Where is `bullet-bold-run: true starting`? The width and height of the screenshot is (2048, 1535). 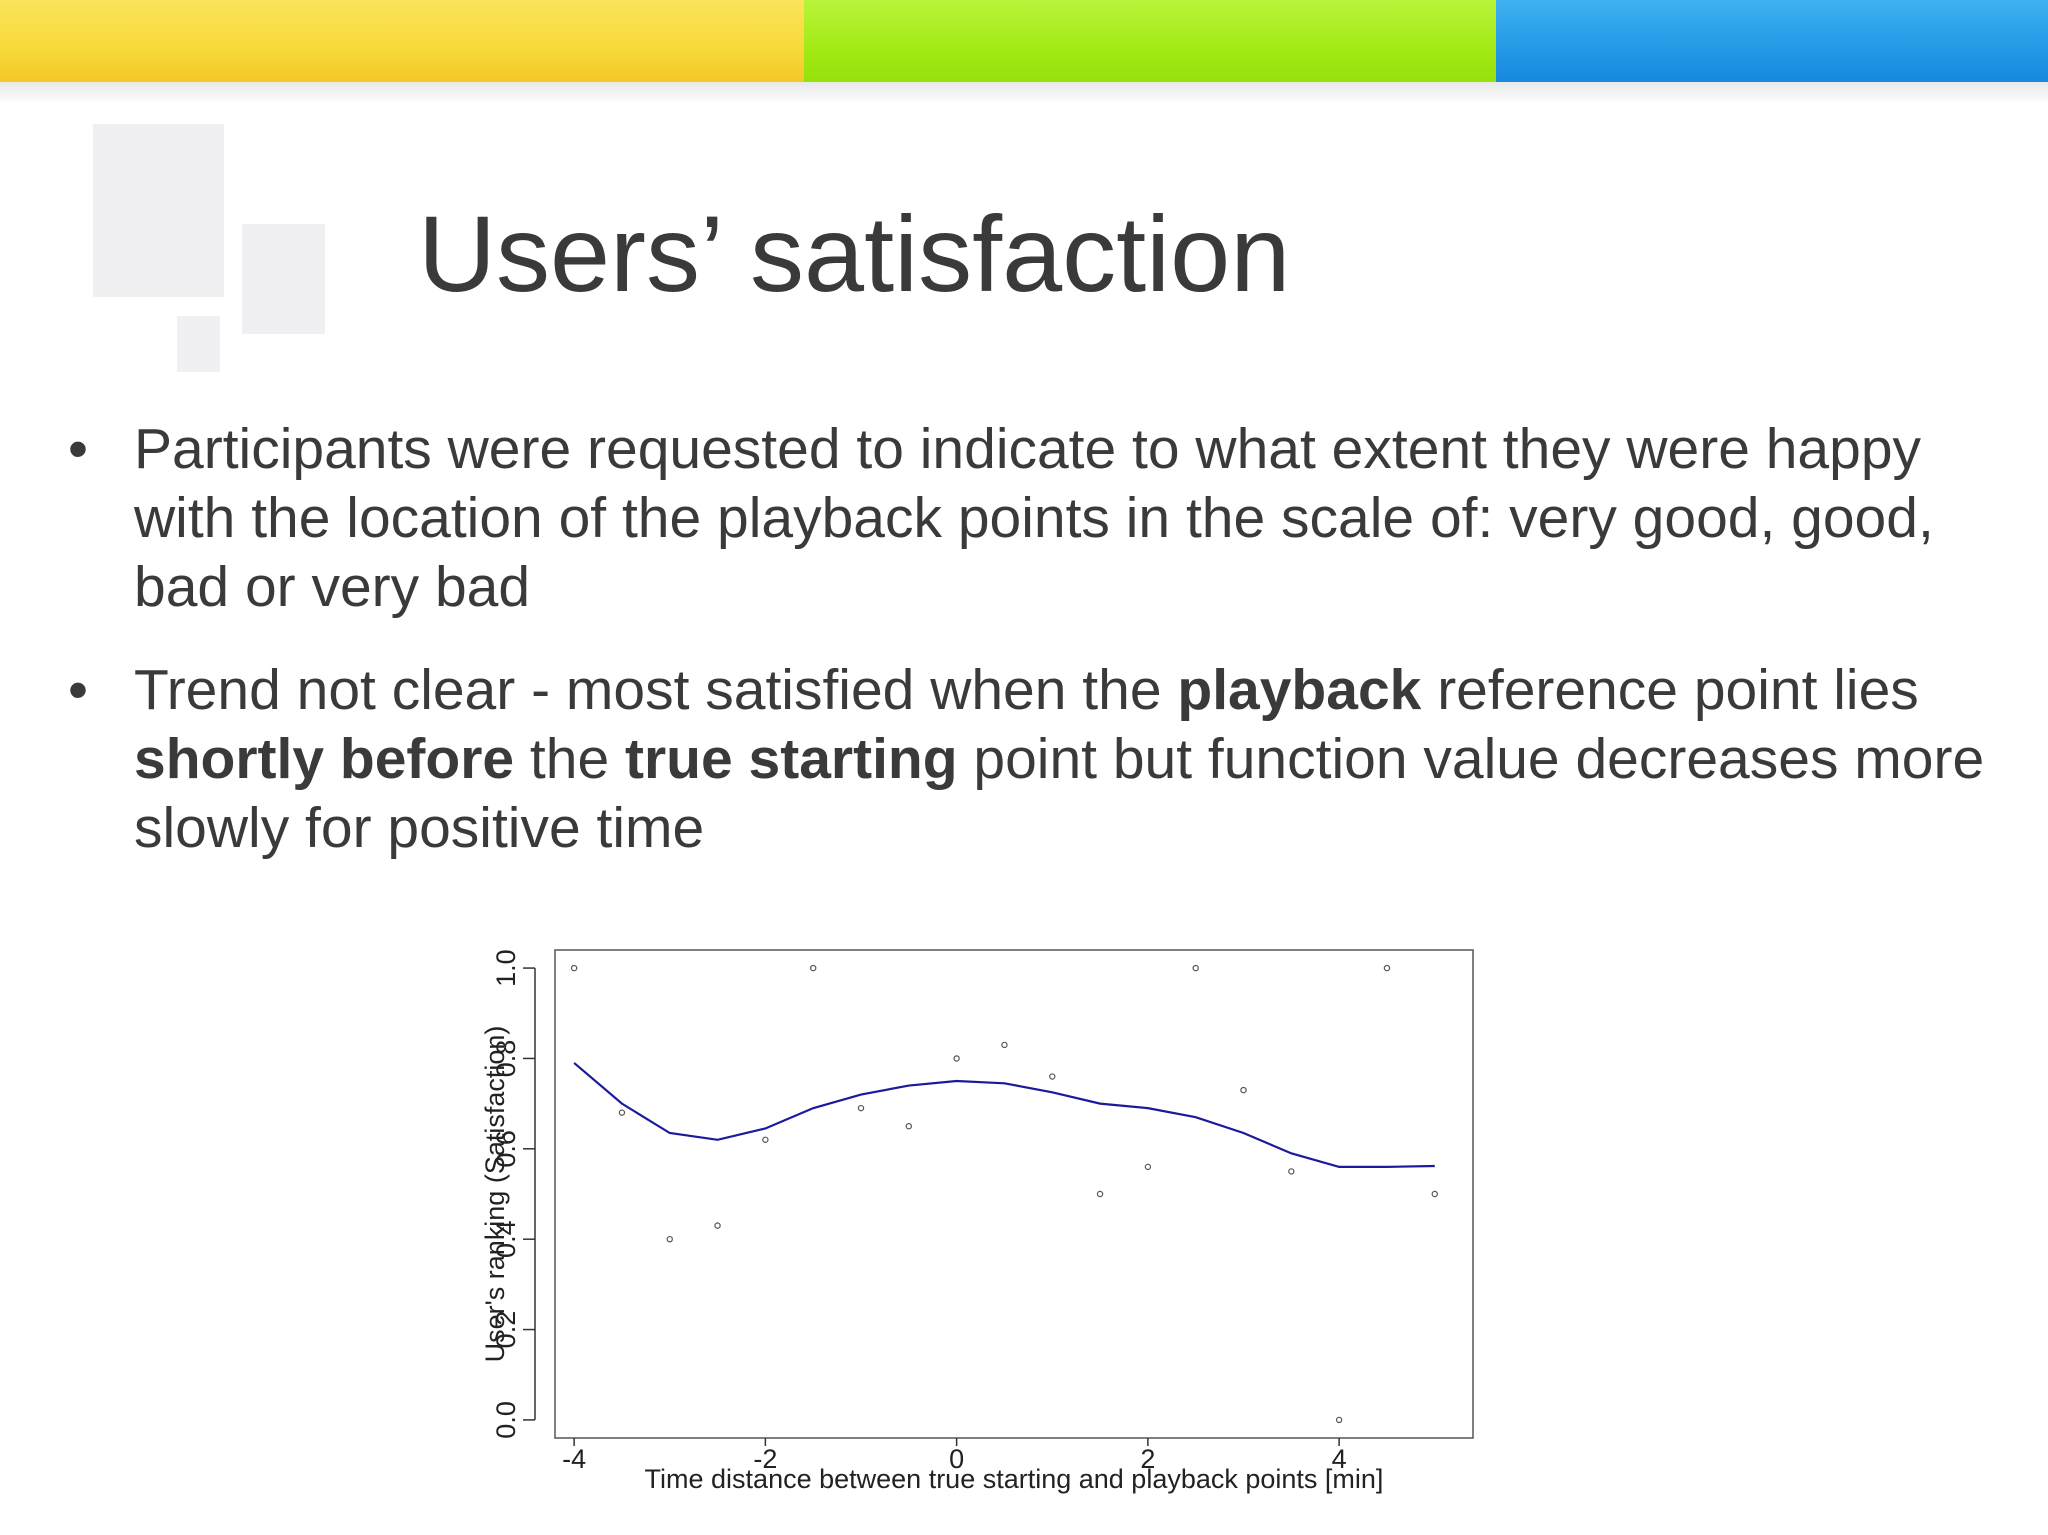 bullet-bold-run: true starting is located at coordinates (791, 759).